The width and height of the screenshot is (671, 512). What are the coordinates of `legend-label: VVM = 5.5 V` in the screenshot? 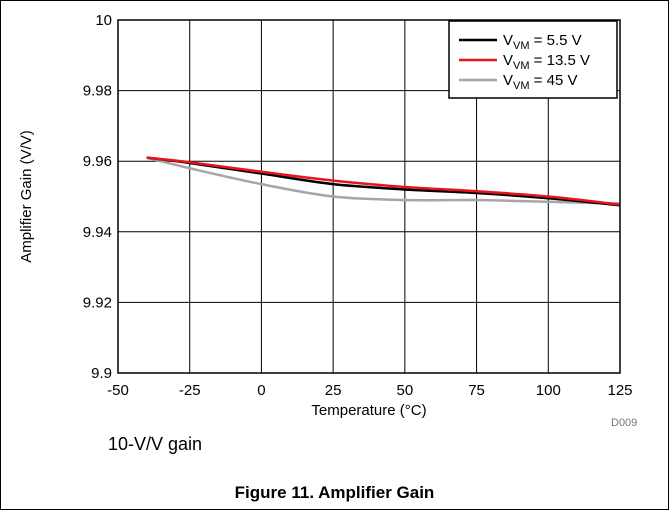 It's located at (542, 42).